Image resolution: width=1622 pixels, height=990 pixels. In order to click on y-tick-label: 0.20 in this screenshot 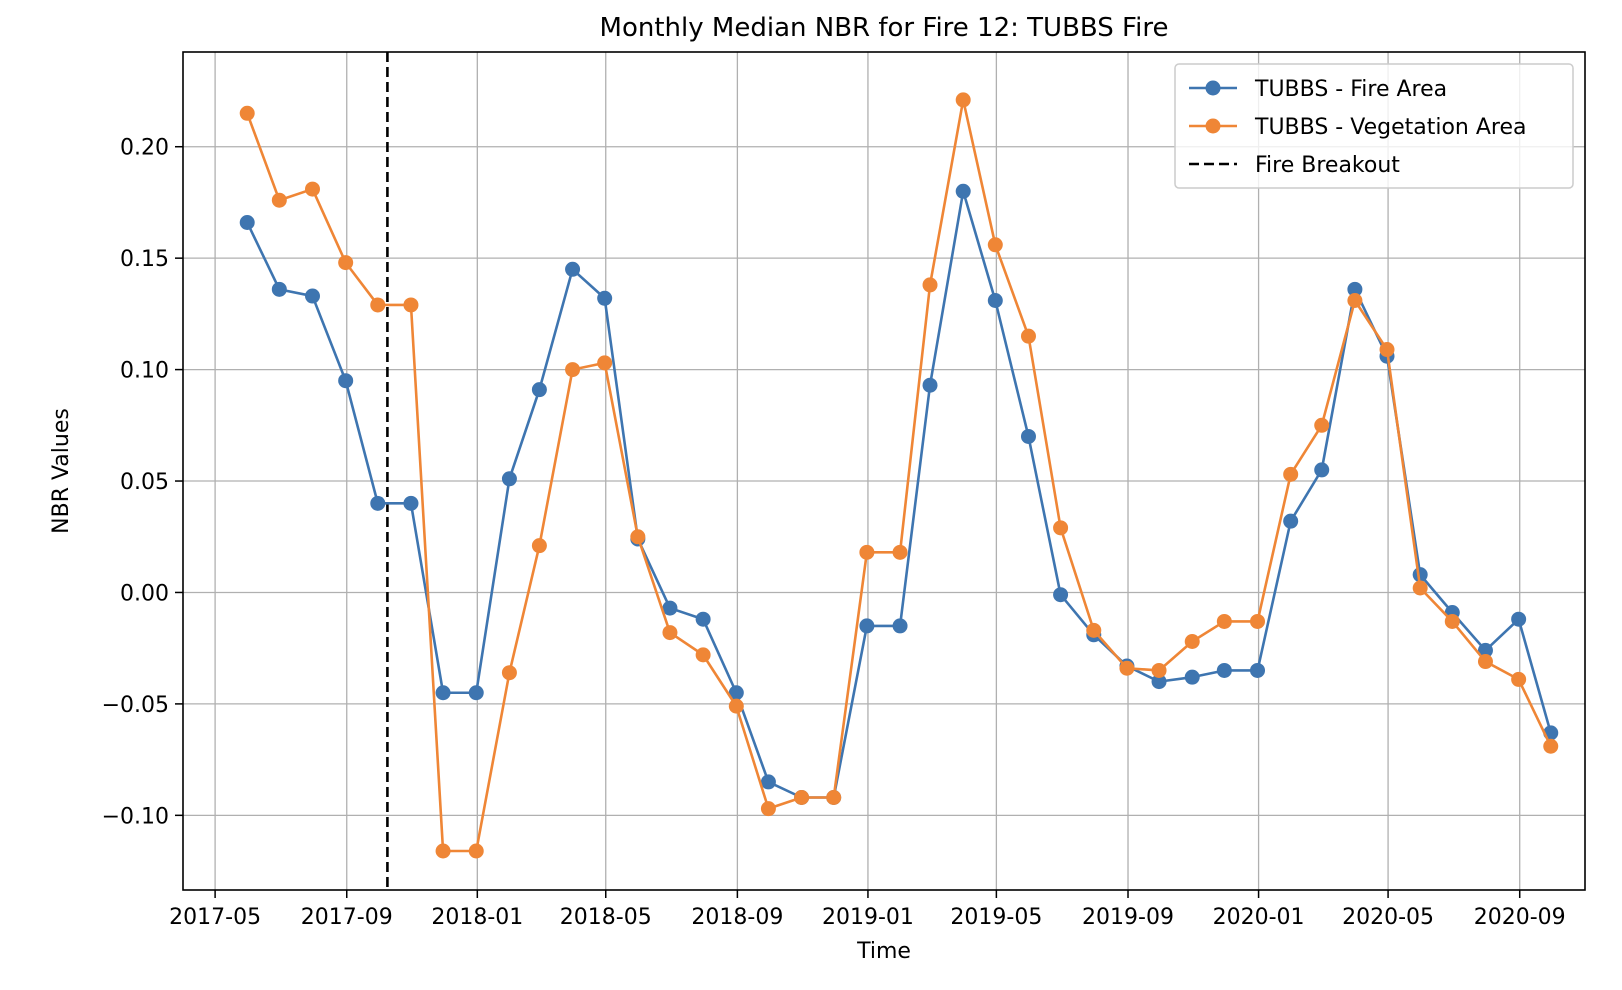, I will do `click(144, 148)`.